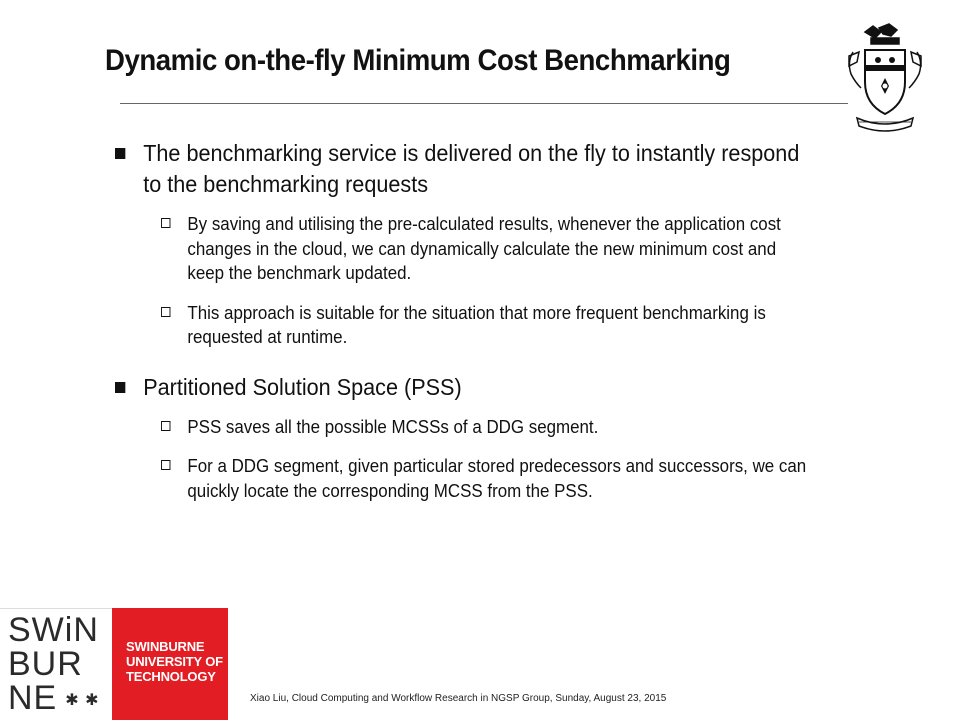 The height and width of the screenshot is (721, 960). Describe the element at coordinates (82, 701) in the screenshot. I see `star-icon: ✱ ✱` at that location.